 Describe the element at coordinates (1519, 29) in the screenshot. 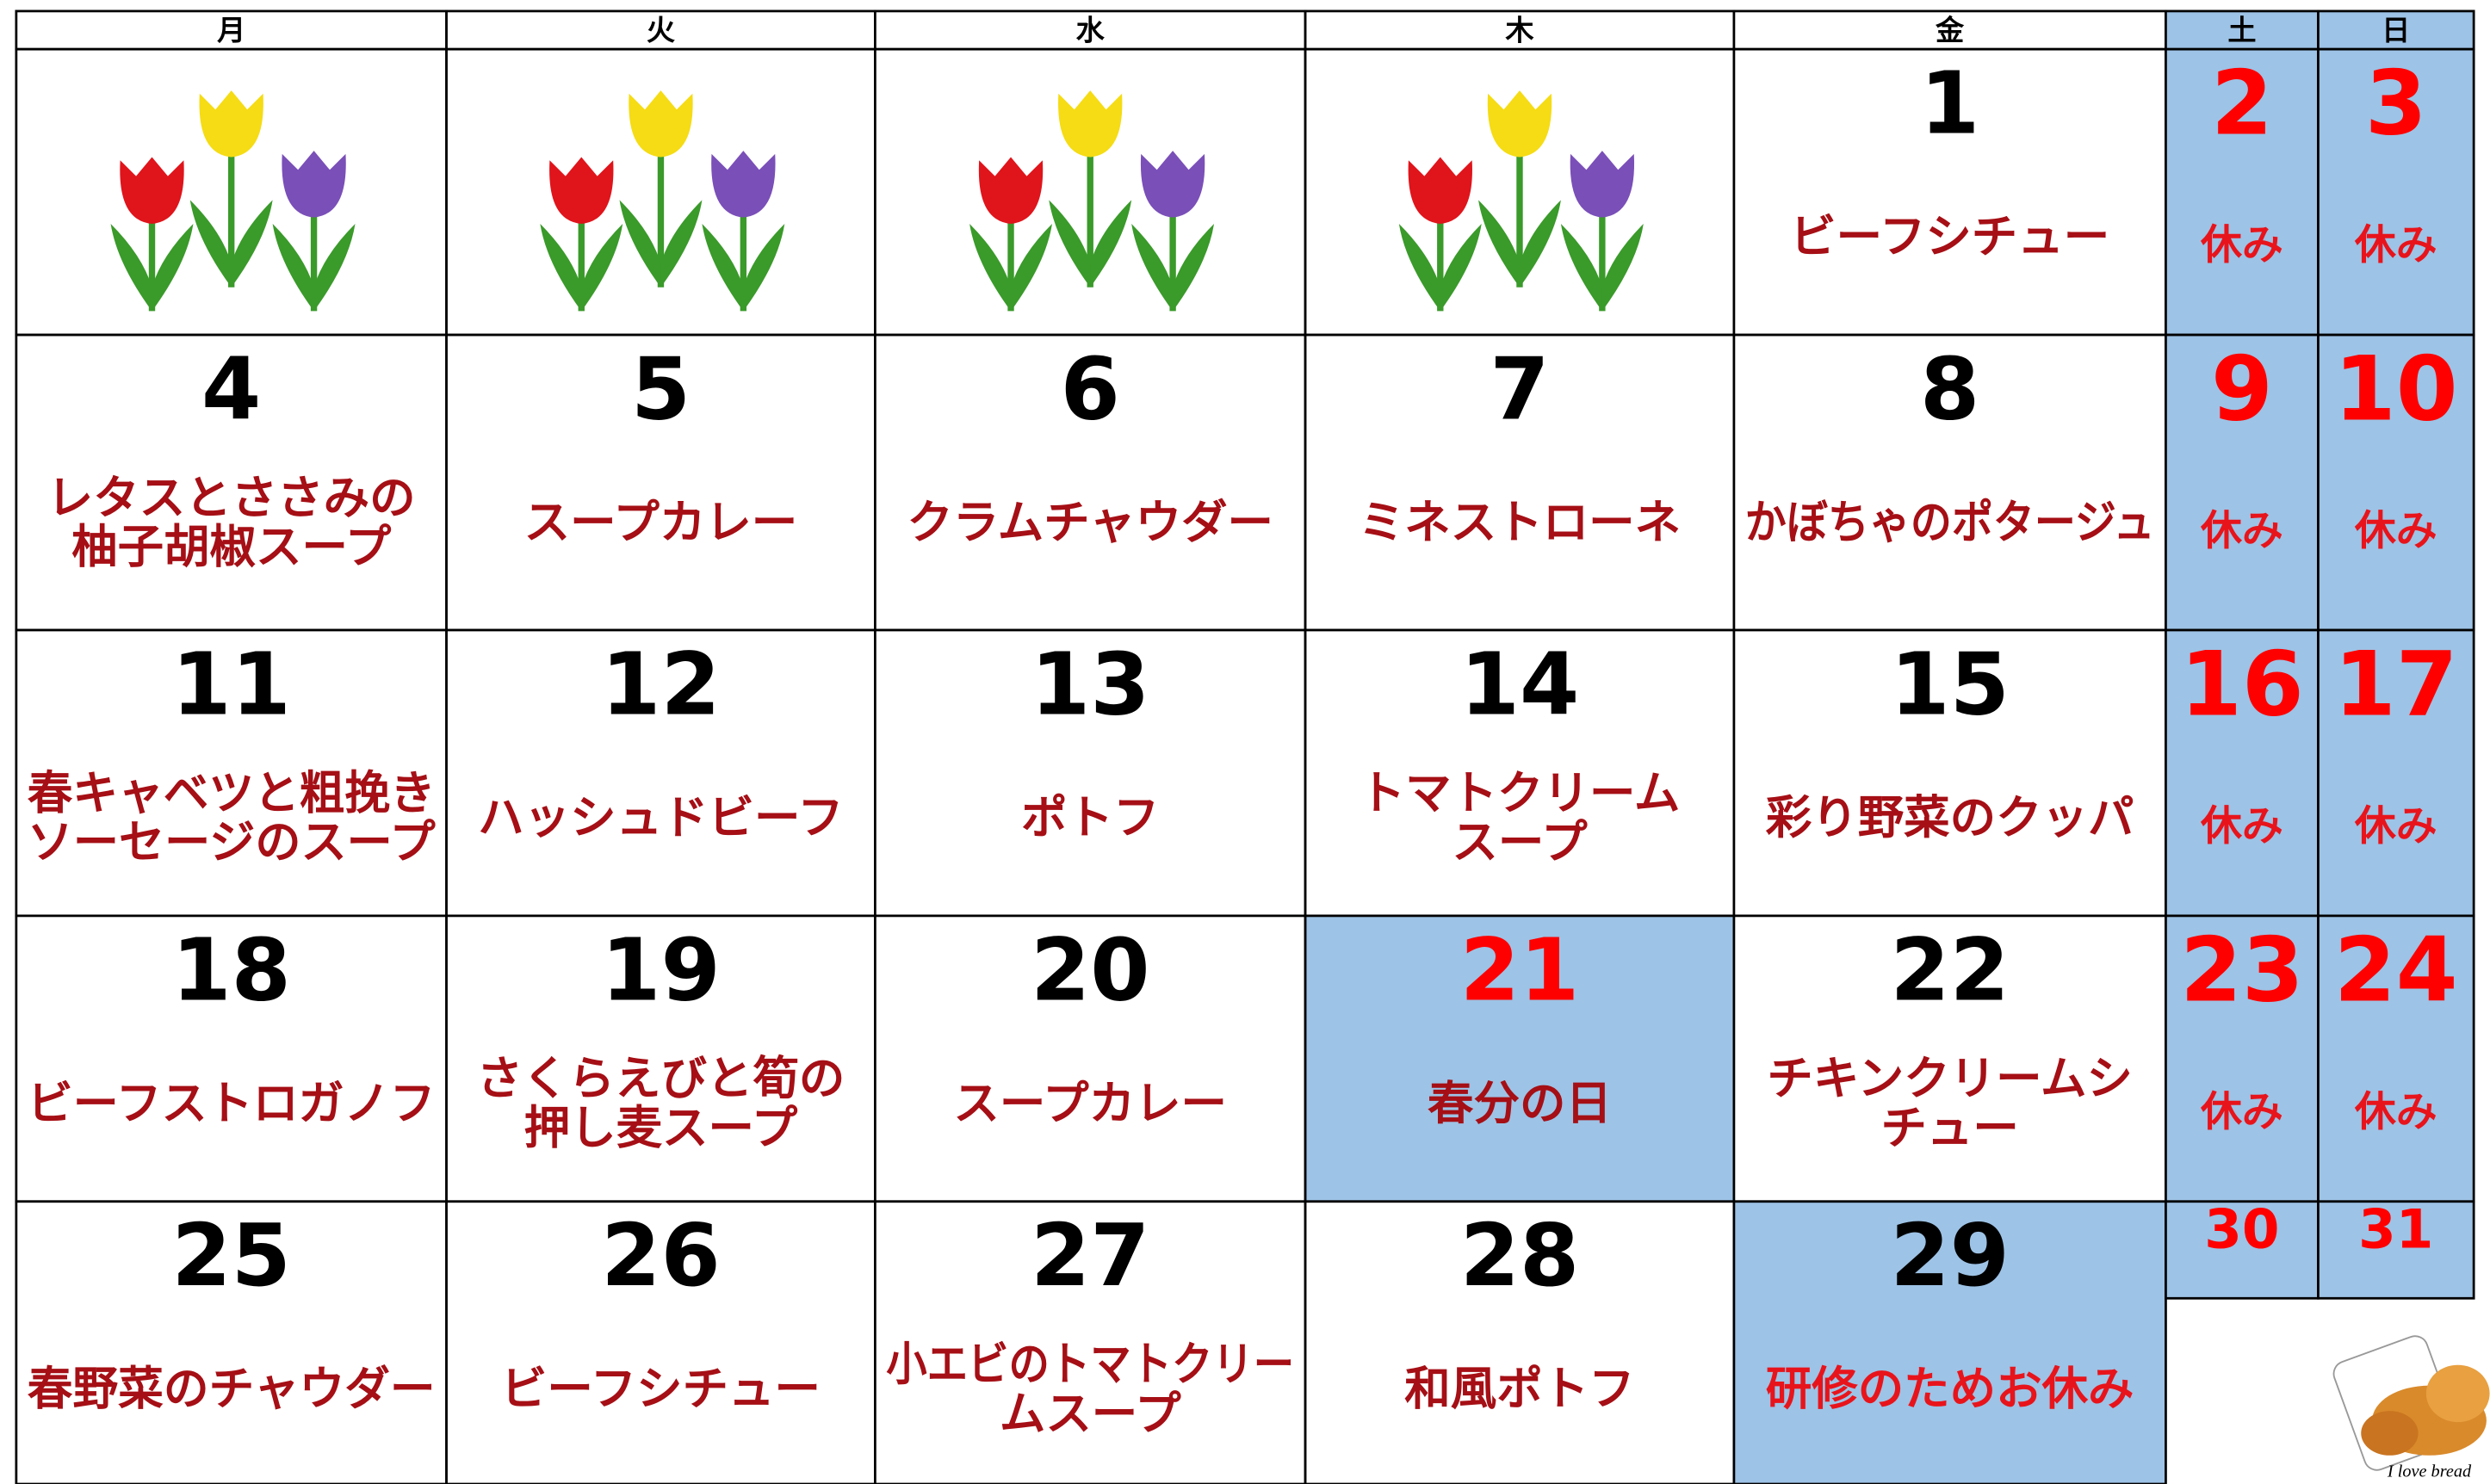

I see `header-day: 木` at that location.